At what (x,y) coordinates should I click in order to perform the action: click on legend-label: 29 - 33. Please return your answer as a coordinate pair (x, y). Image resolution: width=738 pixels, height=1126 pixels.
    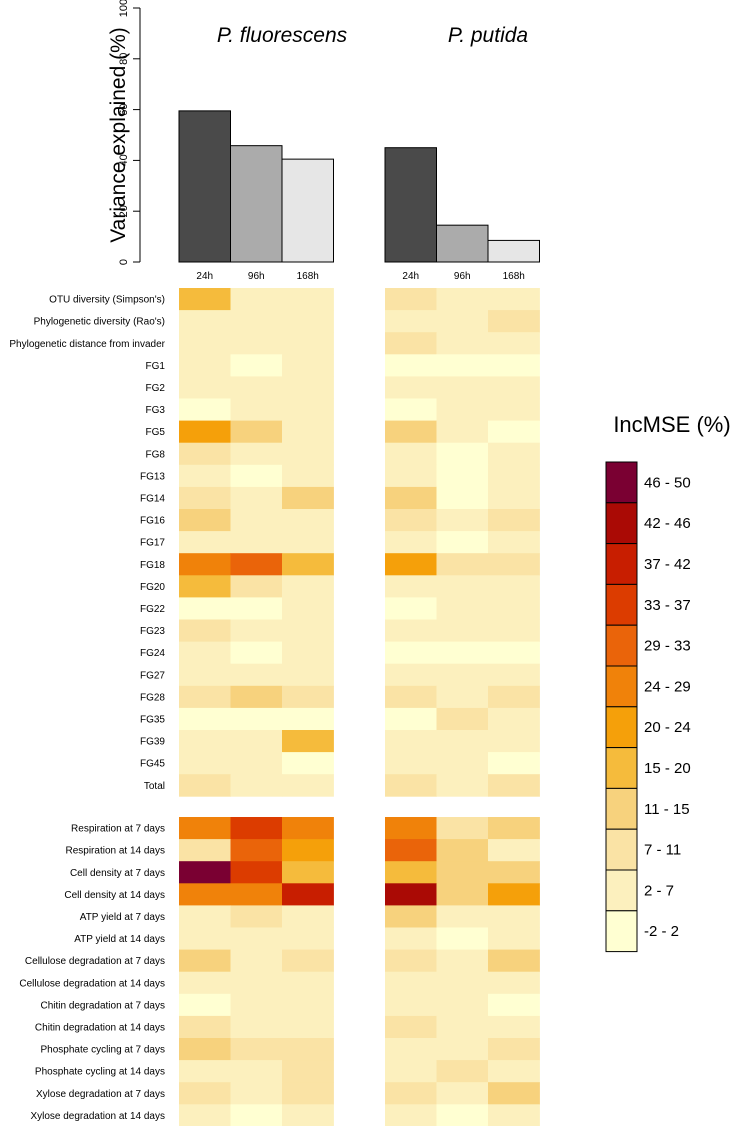
    Looking at the image, I should click on (667, 646).